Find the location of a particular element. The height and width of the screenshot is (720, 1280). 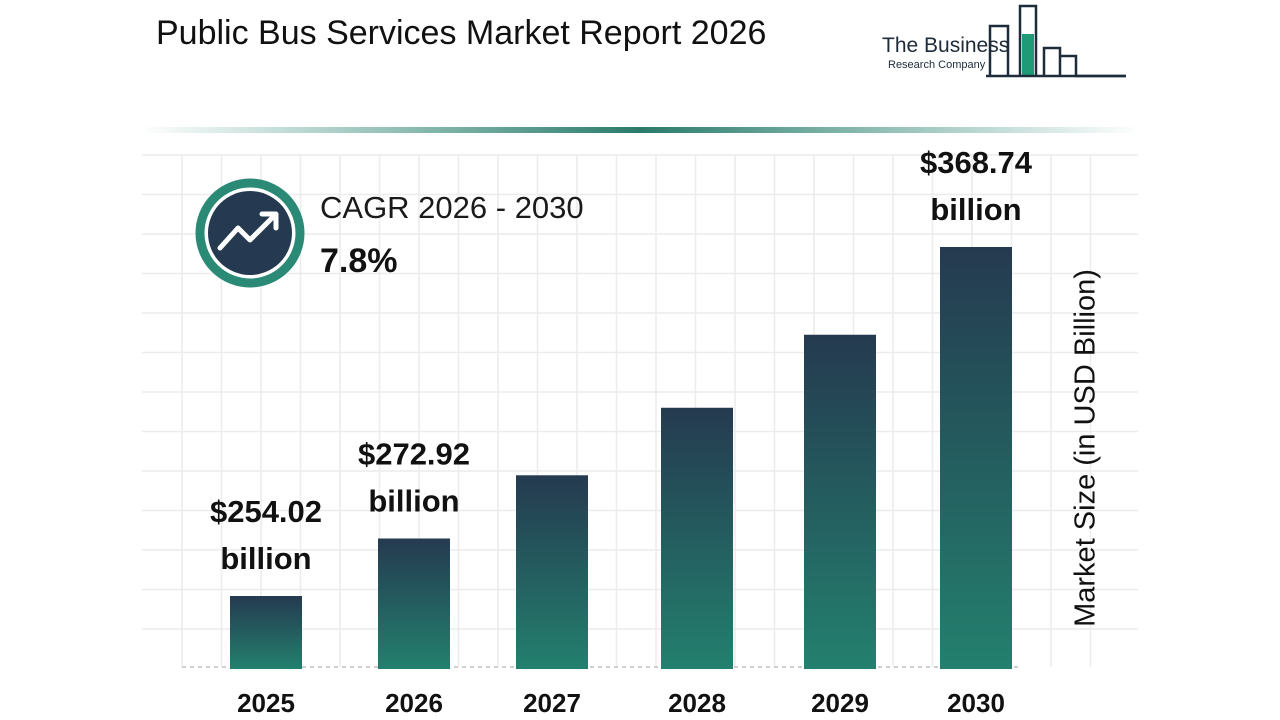

cagr-label: CAGR 2026 - 2030 is located at coordinates (452, 207).